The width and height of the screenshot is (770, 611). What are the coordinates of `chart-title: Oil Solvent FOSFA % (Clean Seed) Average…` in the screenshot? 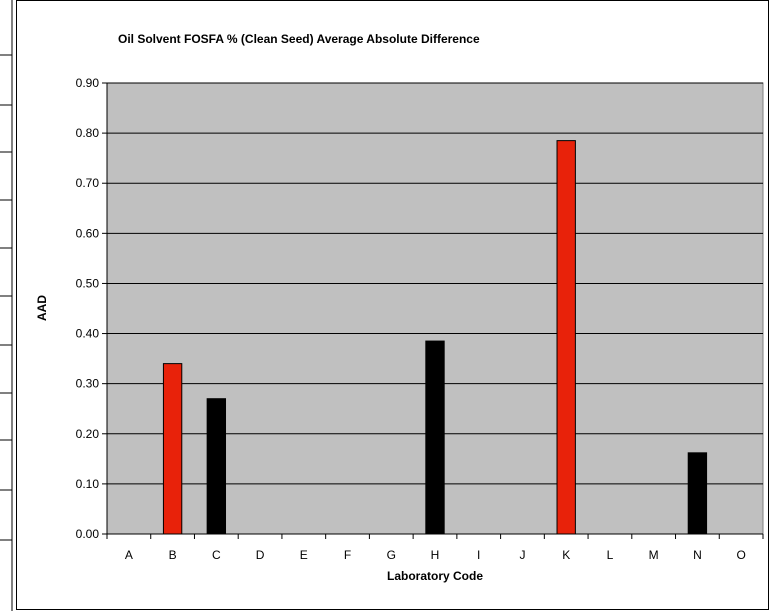 It's located at (299, 39).